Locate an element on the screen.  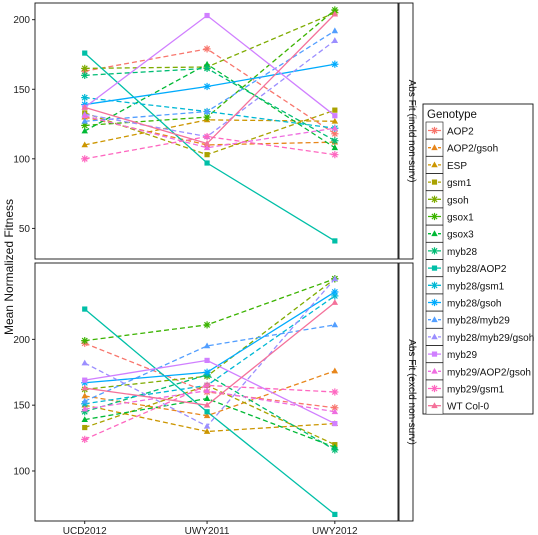
legend-label: gsox1 is located at coordinates (460, 218).